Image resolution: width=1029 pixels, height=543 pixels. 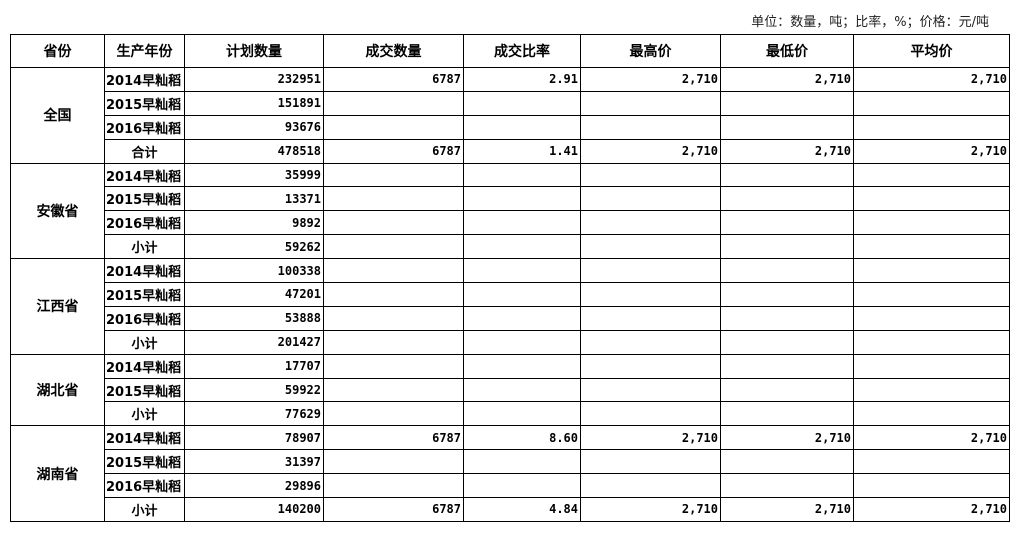 What do you see at coordinates (393, 51) in the screenshot?
I see `header-deal-quantity: 成交数量` at bounding box center [393, 51].